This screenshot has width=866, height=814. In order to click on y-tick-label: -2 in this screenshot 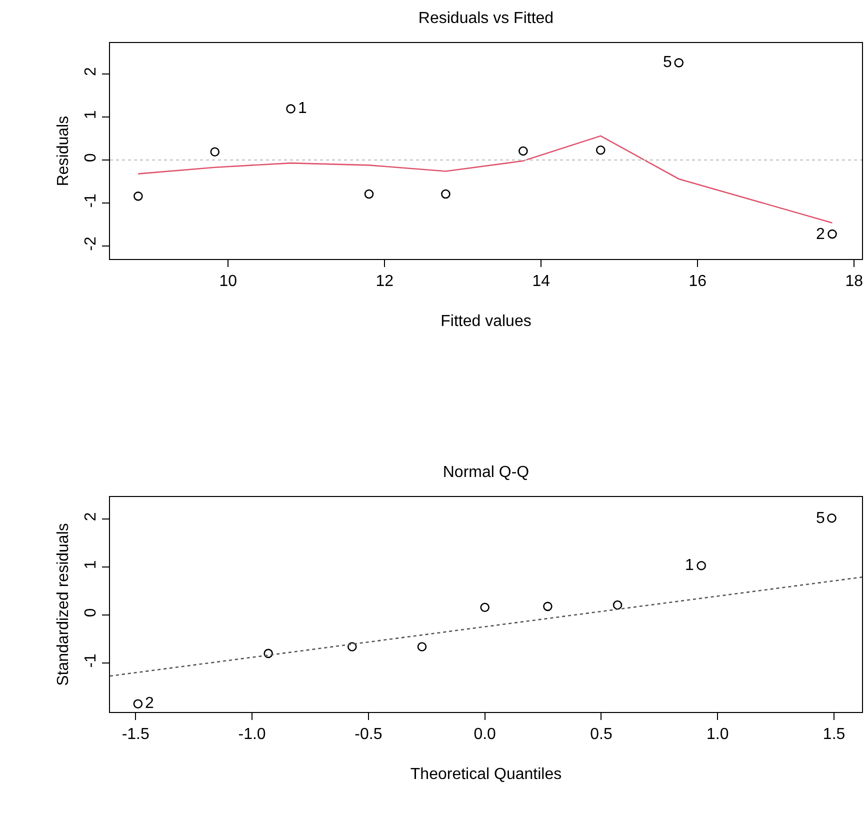, I will do `click(91, 243)`.